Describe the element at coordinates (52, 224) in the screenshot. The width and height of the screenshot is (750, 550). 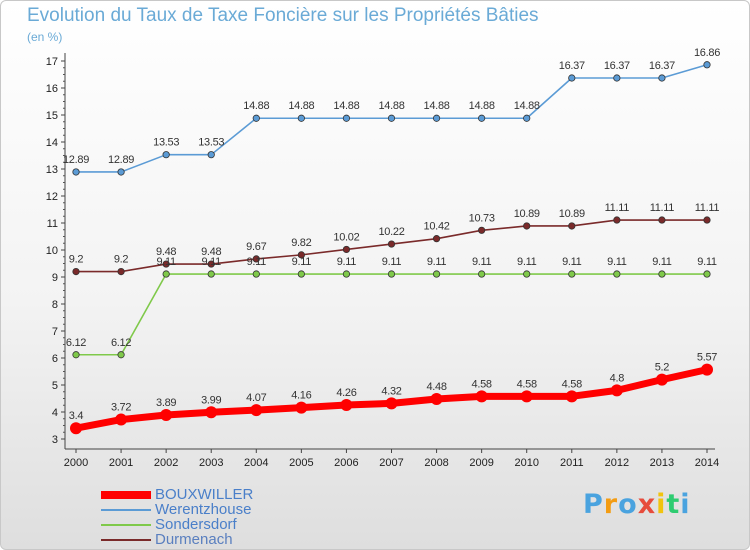
I see `y-tick-label: 11` at that location.